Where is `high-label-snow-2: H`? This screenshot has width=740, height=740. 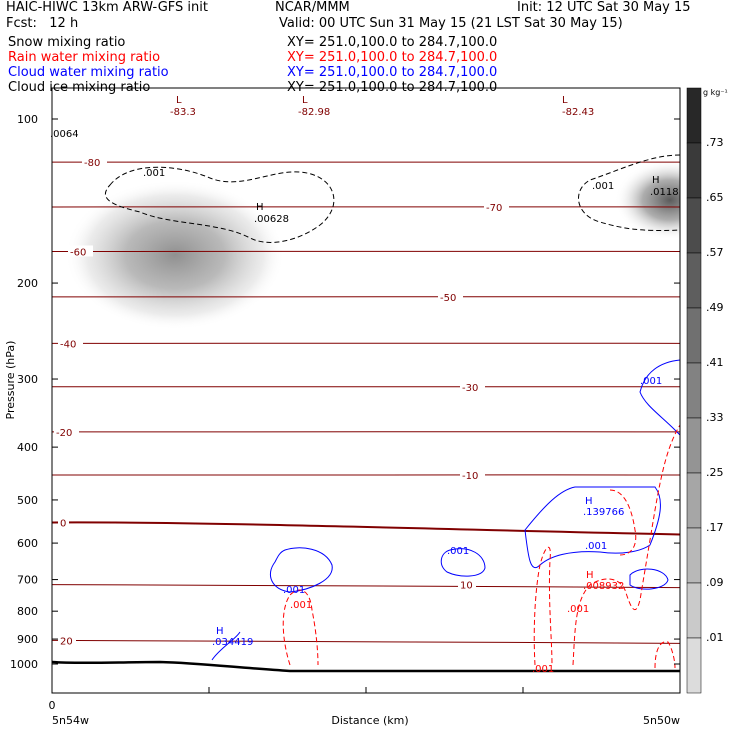 high-label-snow-2: H is located at coordinates (656, 180).